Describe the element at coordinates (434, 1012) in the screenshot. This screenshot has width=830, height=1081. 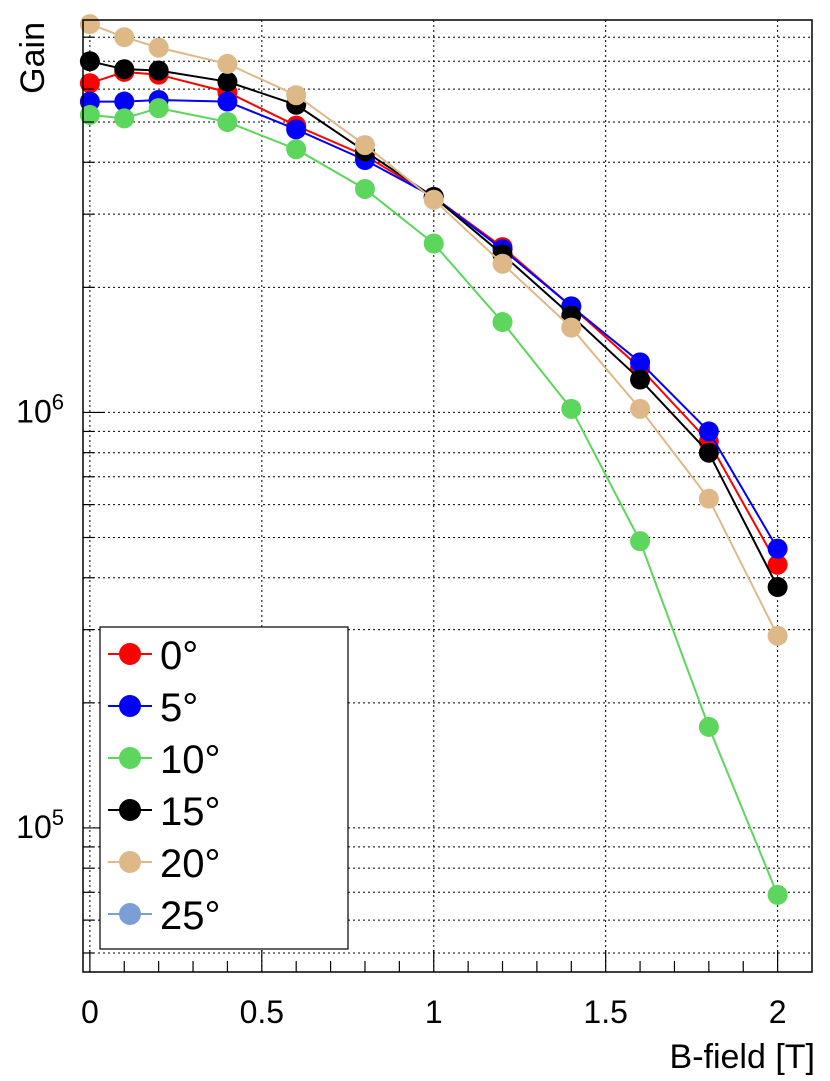
I see `x-tick-label: 1` at that location.